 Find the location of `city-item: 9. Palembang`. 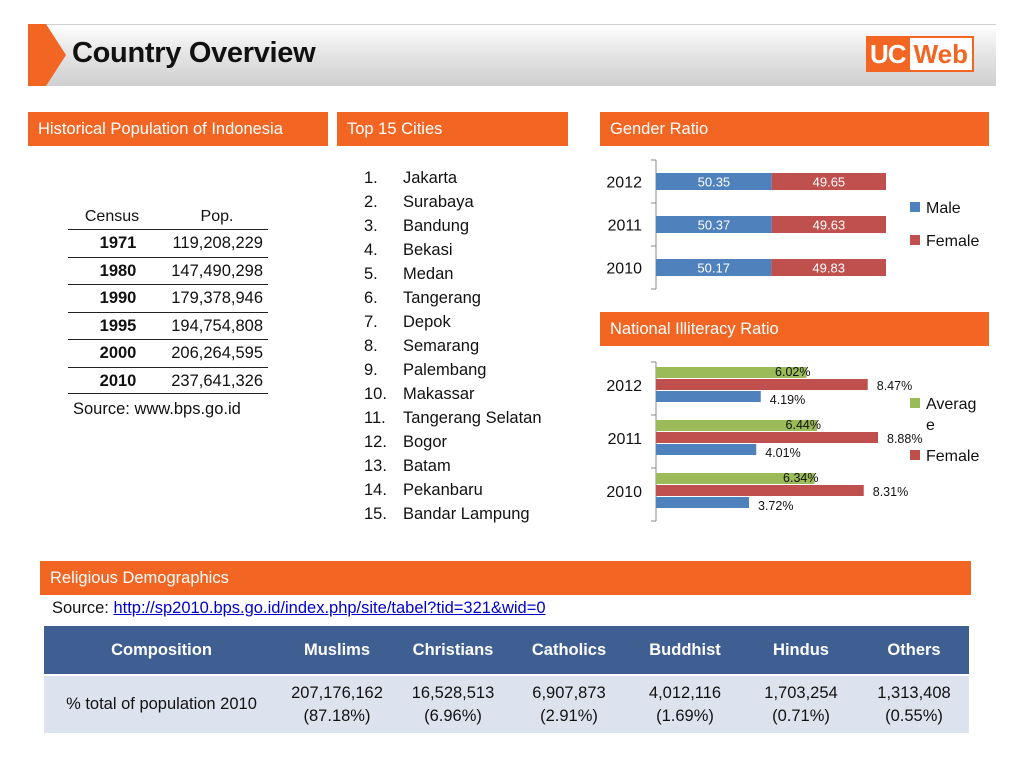

city-item: 9. Palembang is located at coordinates (453, 370).